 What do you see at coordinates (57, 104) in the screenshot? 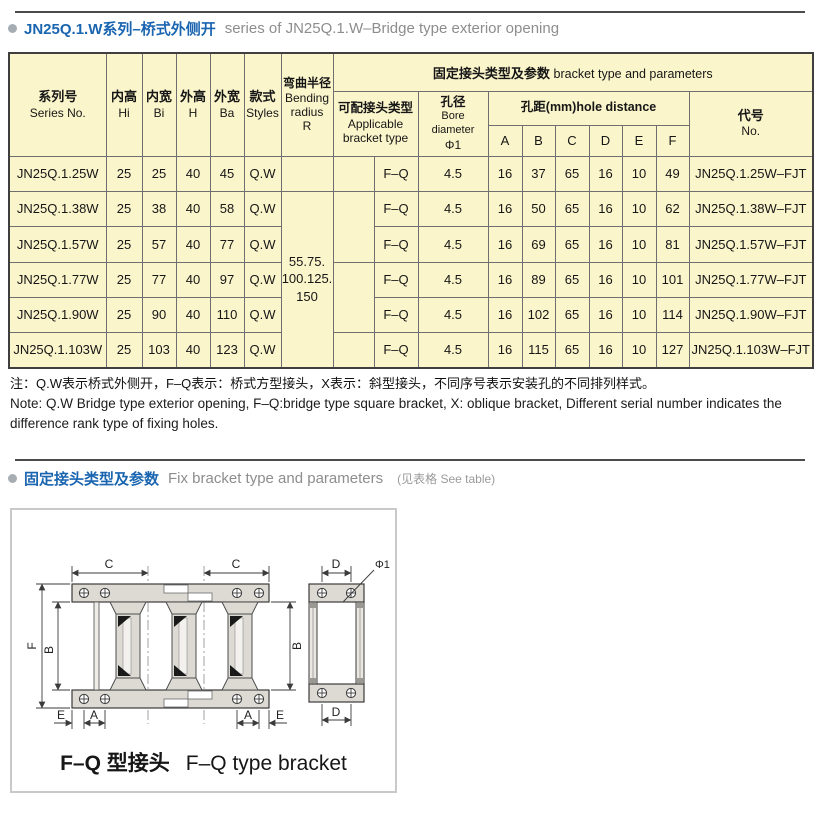
I see `col-header-series: 系列号 Series No.` at bounding box center [57, 104].